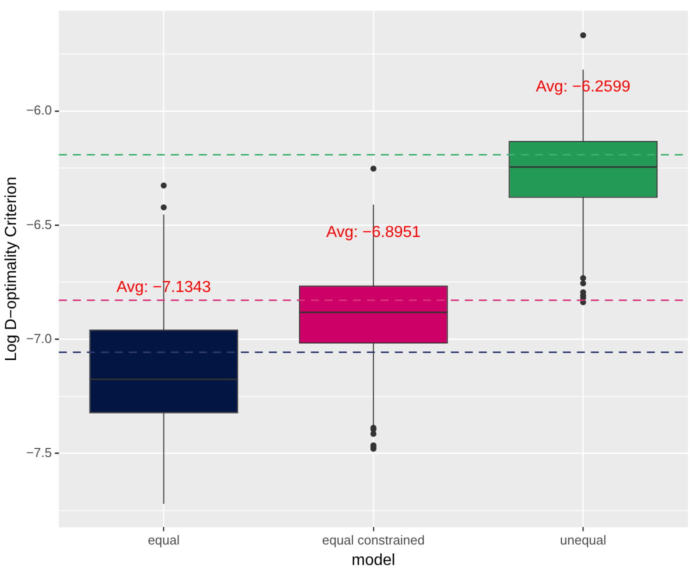 The width and height of the screenshot is (693, 570). Describe the element at coordinates (39, 224) in the screenshot. I see `y-tick-label: −6.5` at that location.